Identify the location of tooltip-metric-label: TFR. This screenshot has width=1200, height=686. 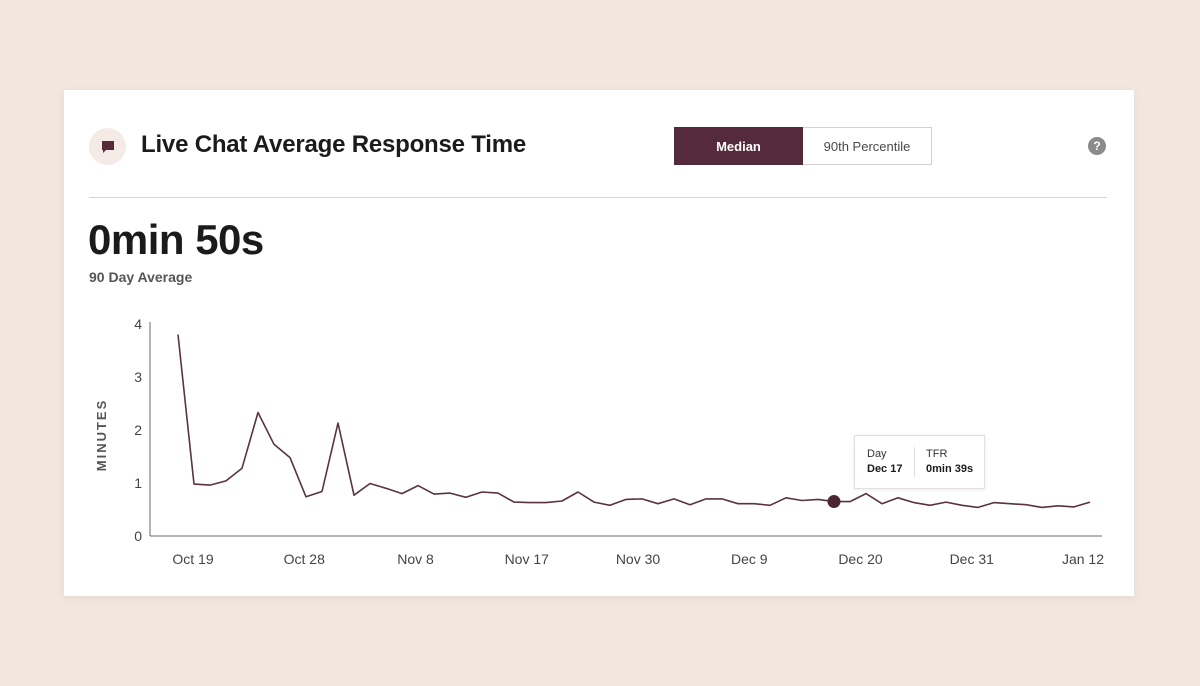
(937, 454).